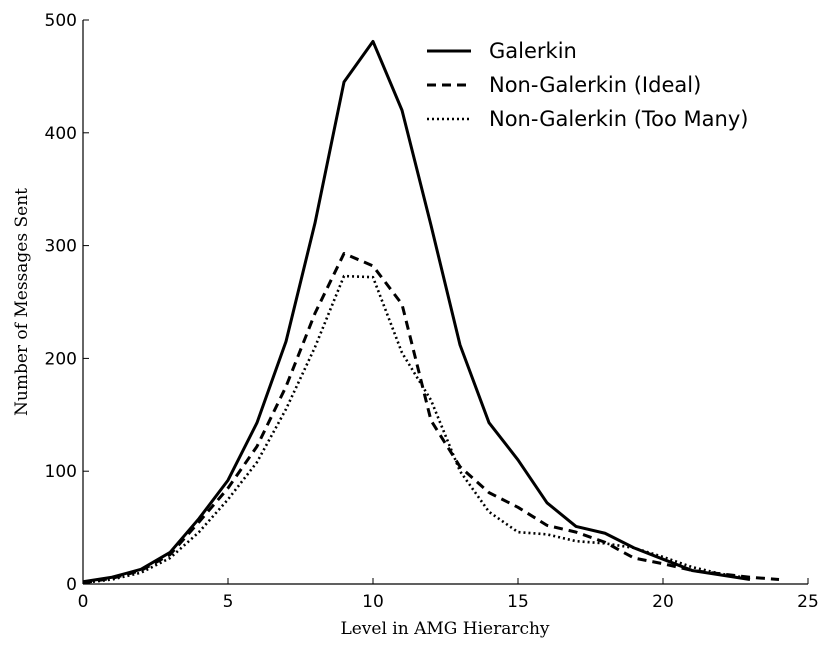  I want to click on x-tick-label: 20, so click(663, 602).